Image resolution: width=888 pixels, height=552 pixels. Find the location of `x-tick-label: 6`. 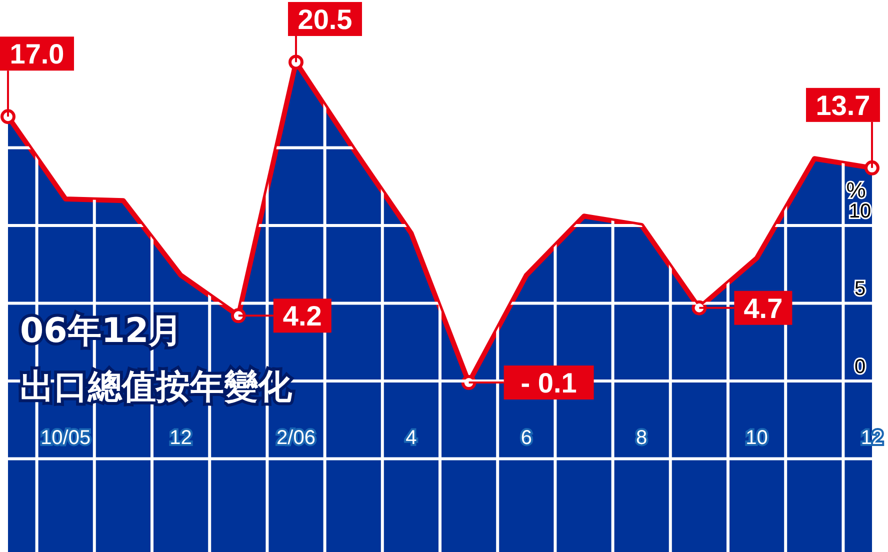

x-tick-label: 6 is located at coordinates (526, 438).